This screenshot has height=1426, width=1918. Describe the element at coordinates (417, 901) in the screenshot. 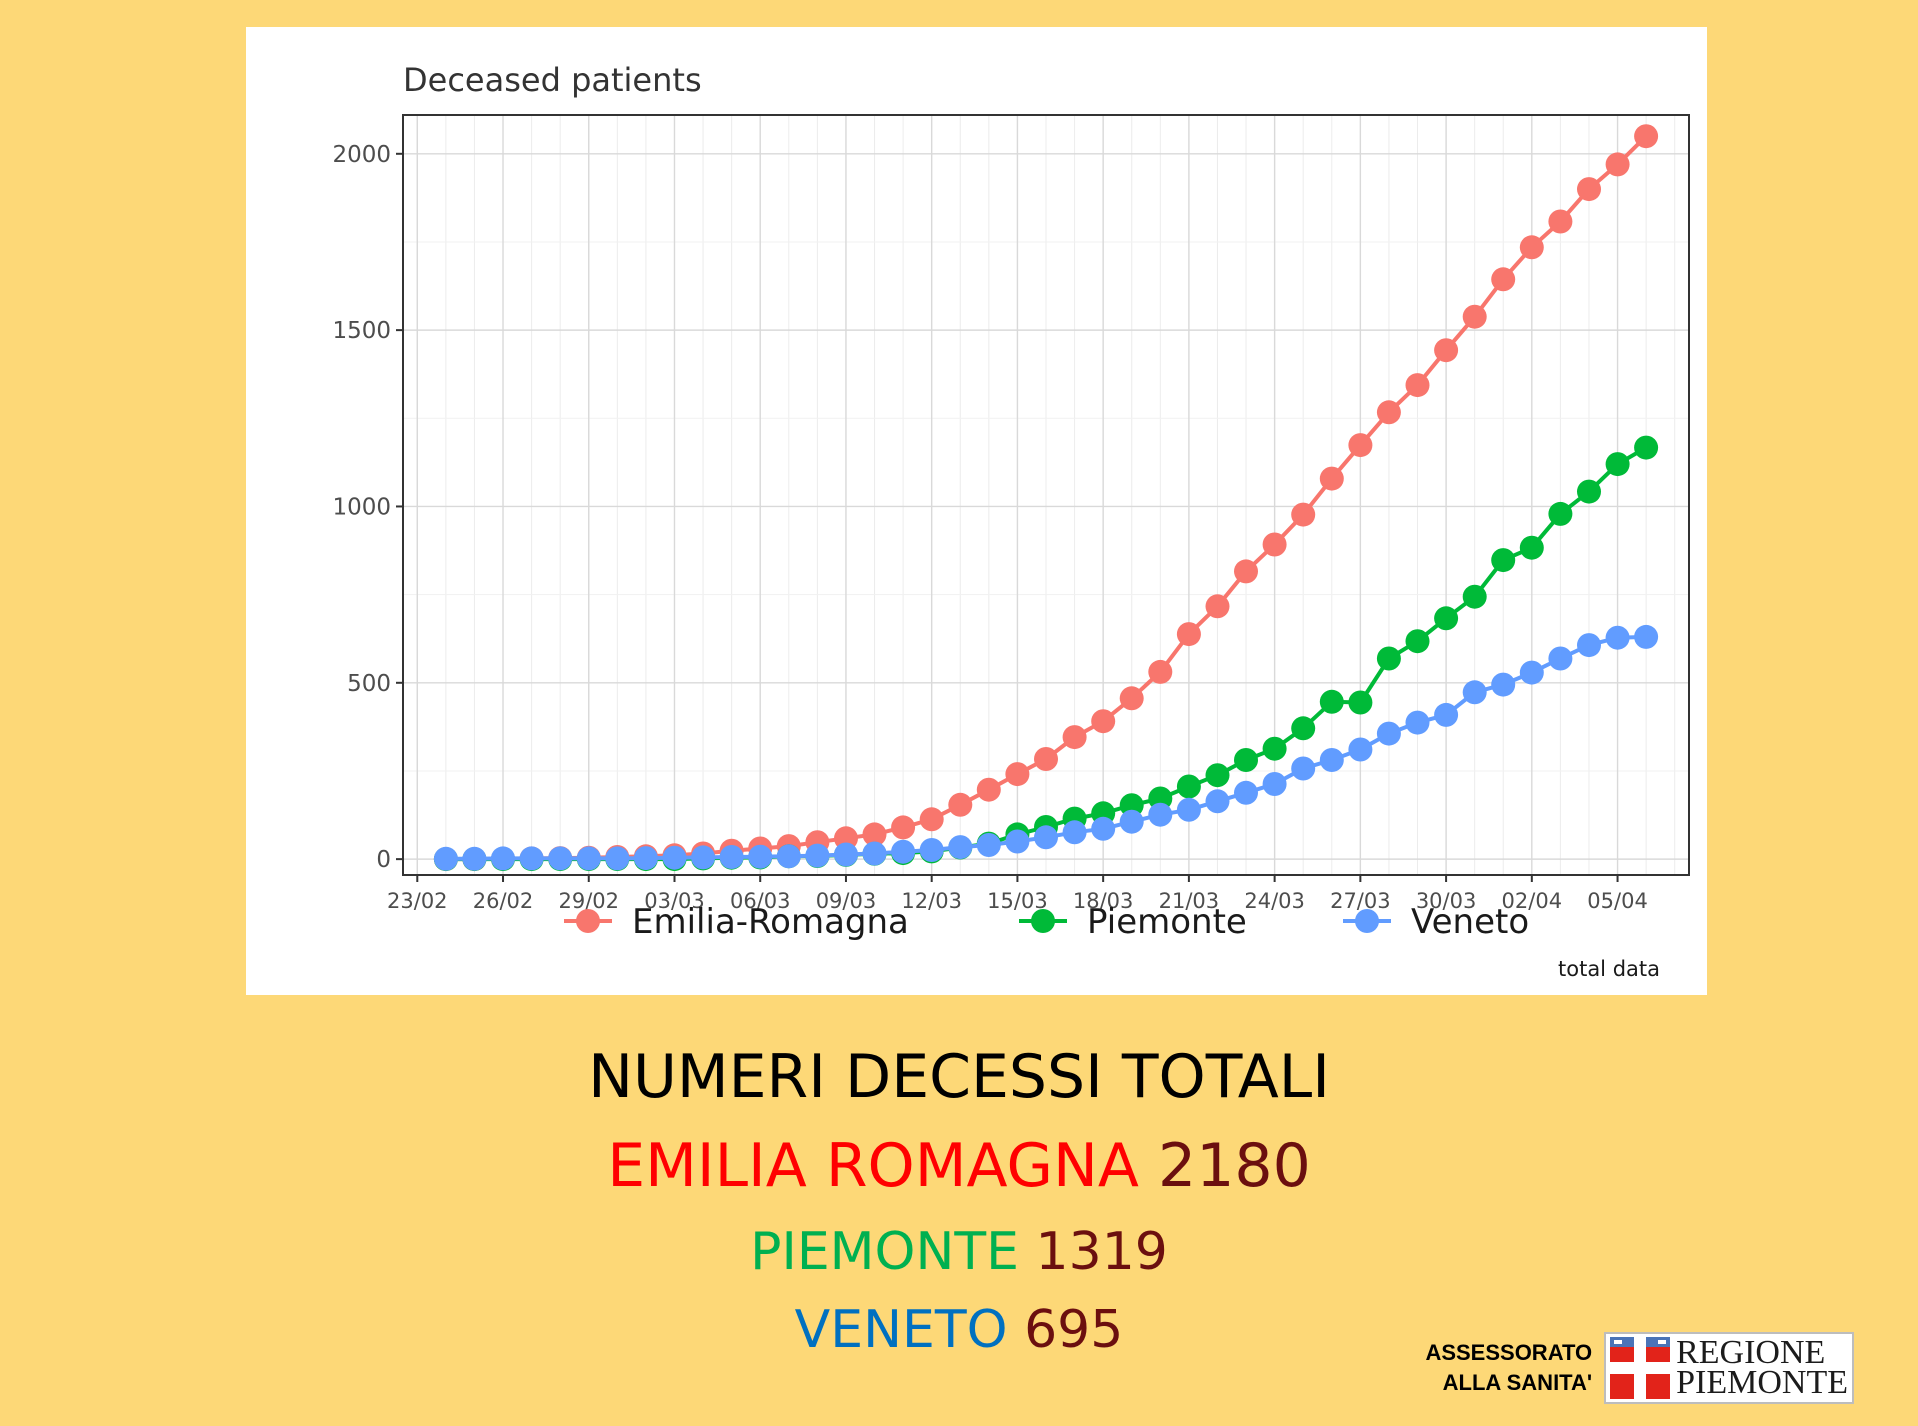

I see `x-tick-label: 23/02` at that location.